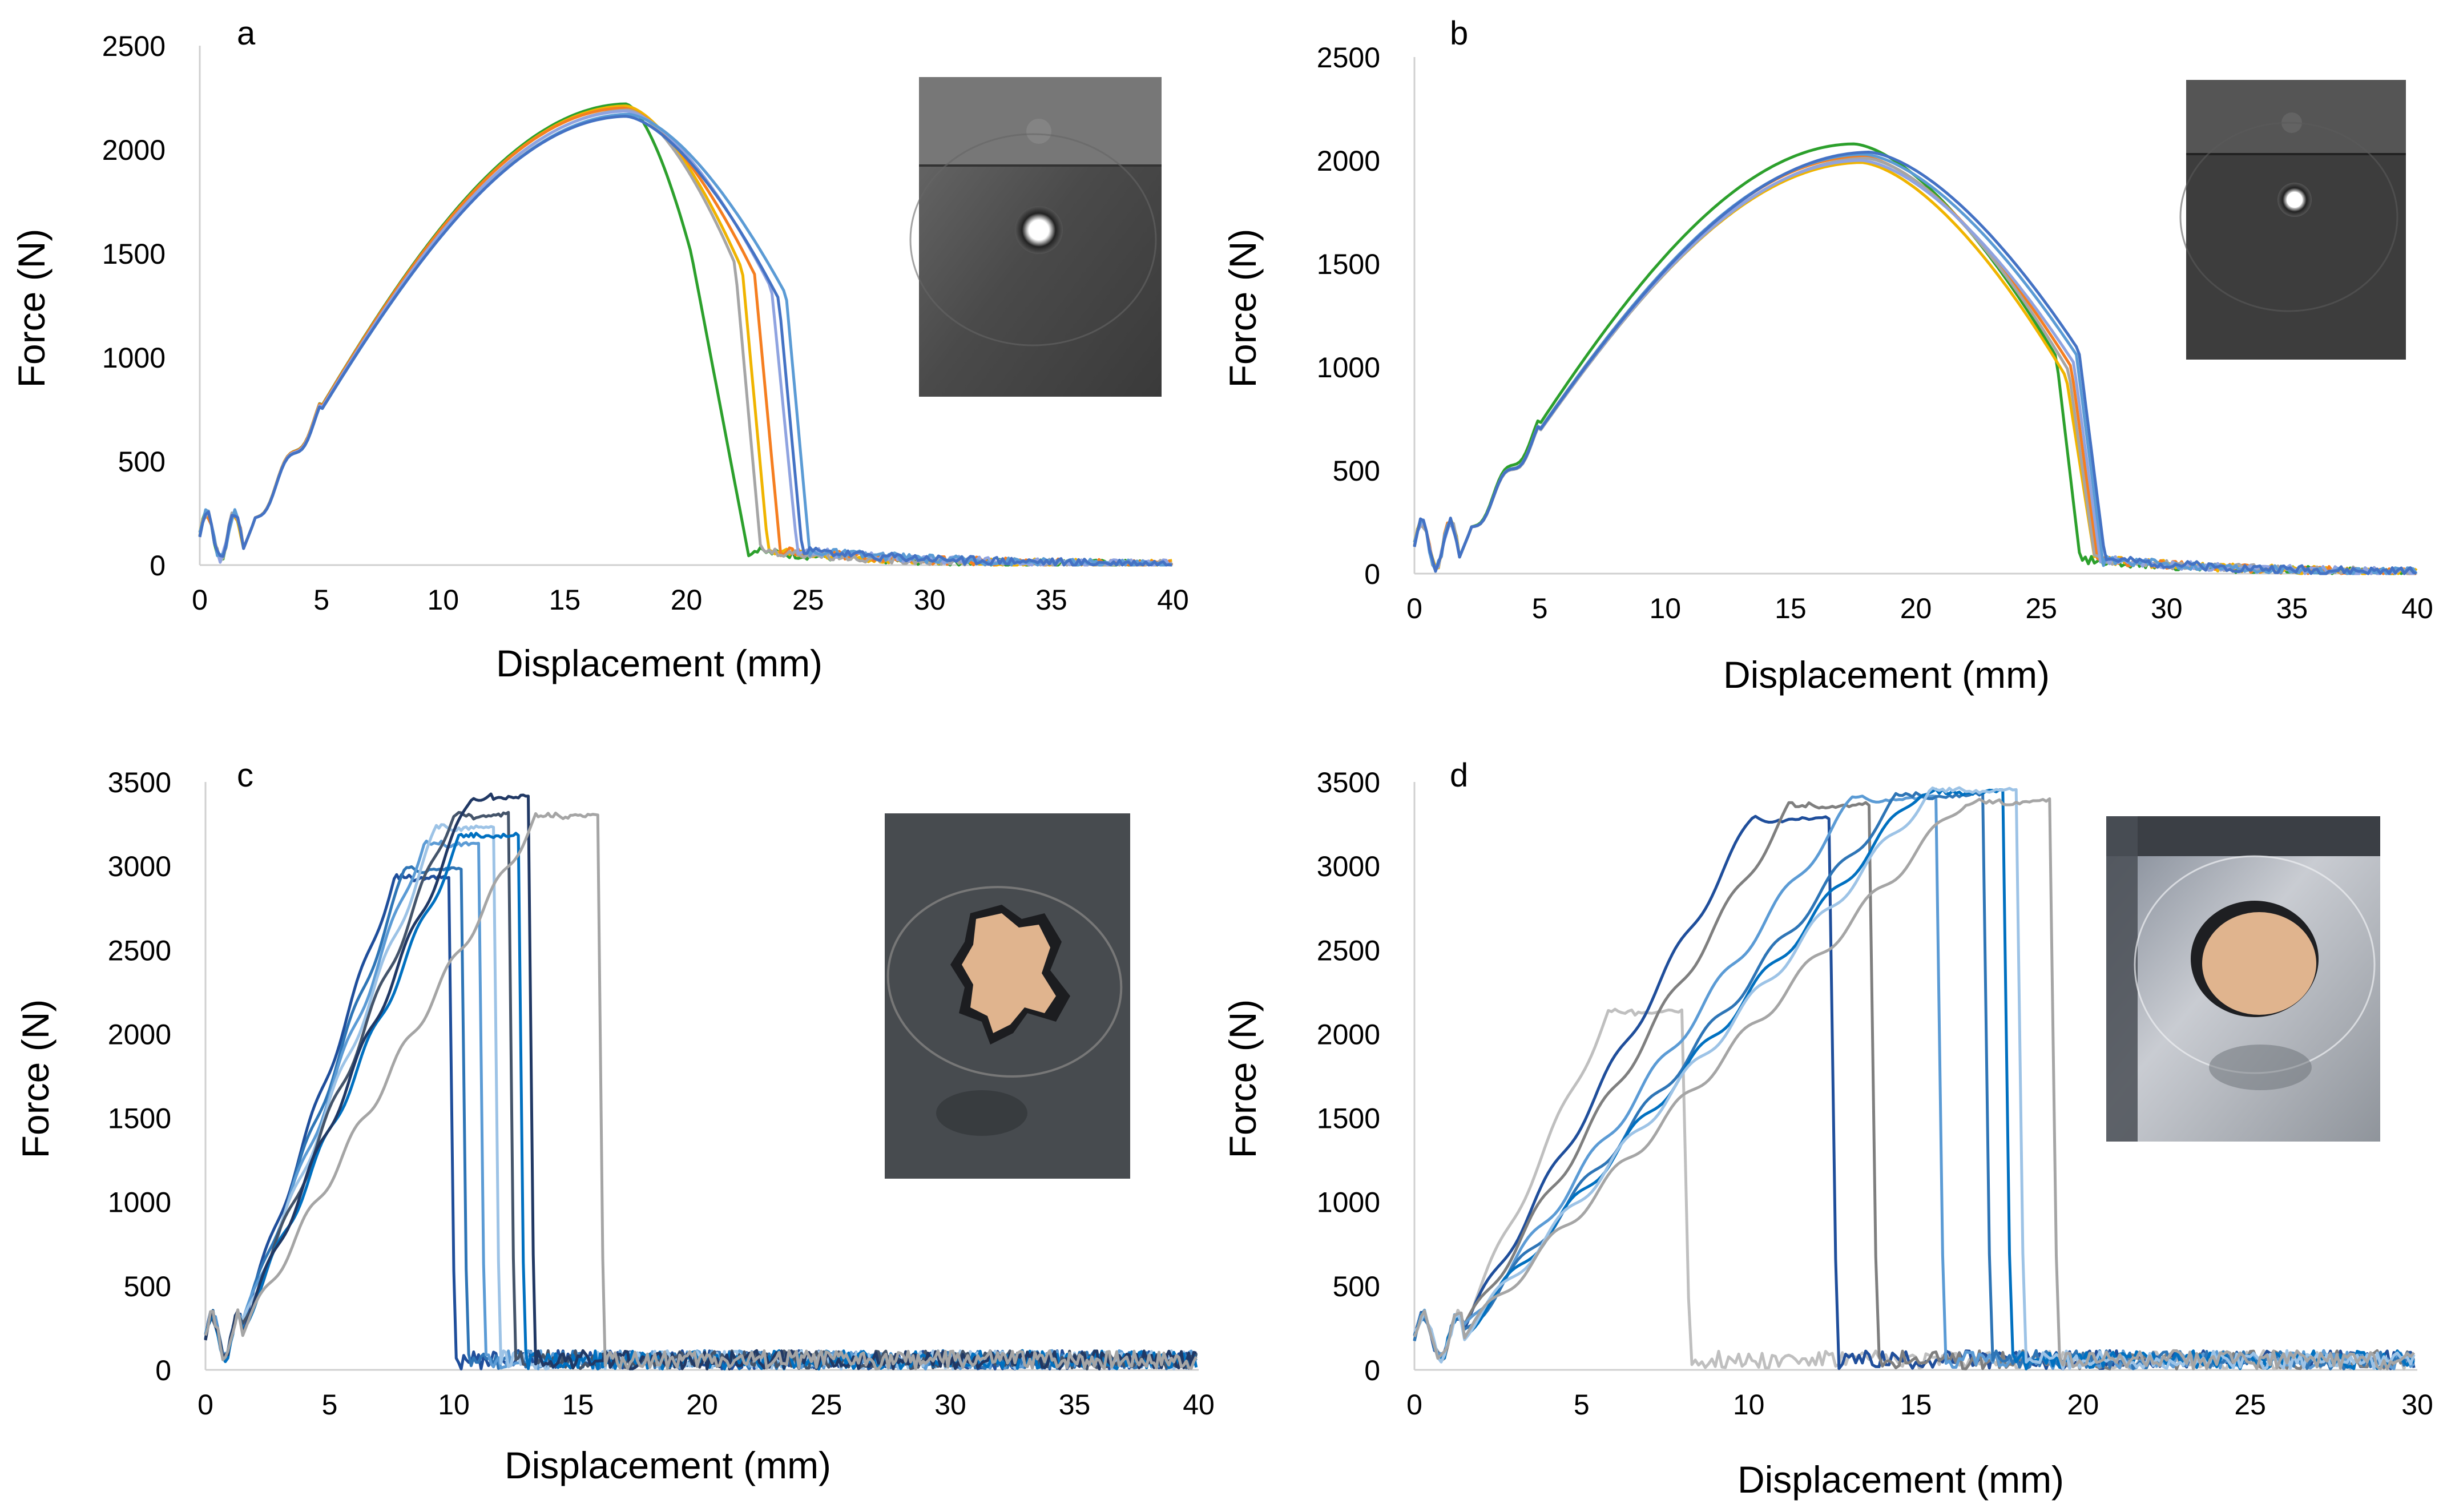 The height and width of the screenshot is (1512, 2447). I want to click on panel-b-x-axis-label: Displacement (mm), so click(1887, 675).